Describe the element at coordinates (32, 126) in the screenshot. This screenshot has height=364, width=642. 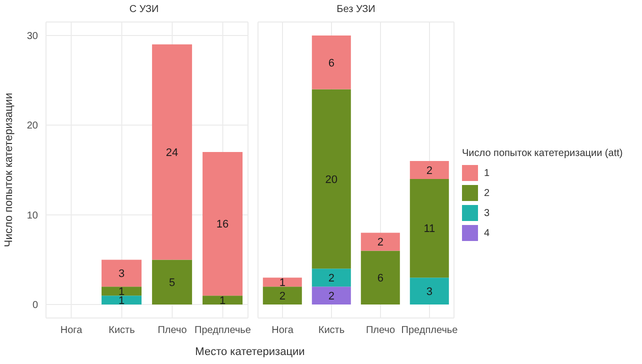
I see `y-tick-label: 20` at that location.